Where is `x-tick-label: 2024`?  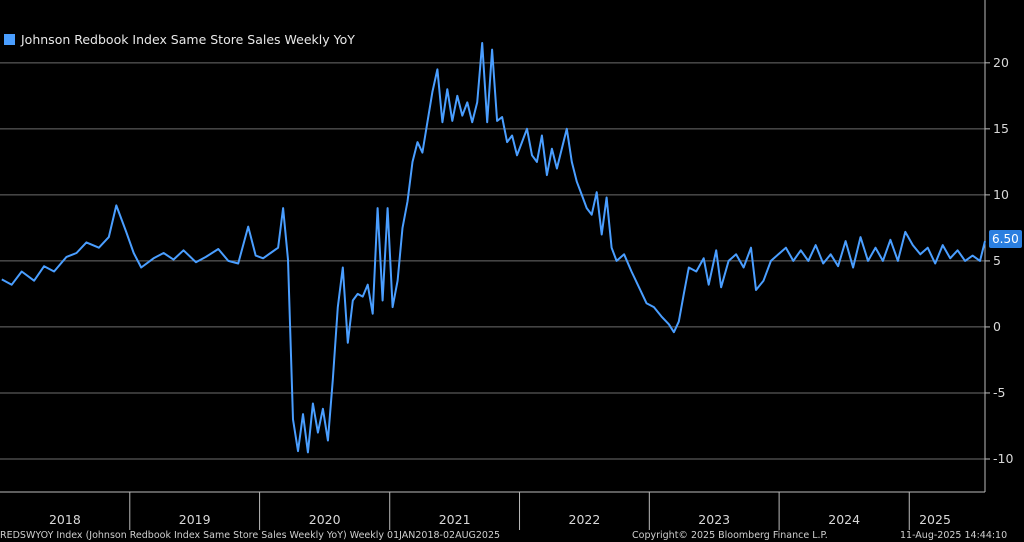
x-tick-label: 2024 is located at coordinates (844, 519).